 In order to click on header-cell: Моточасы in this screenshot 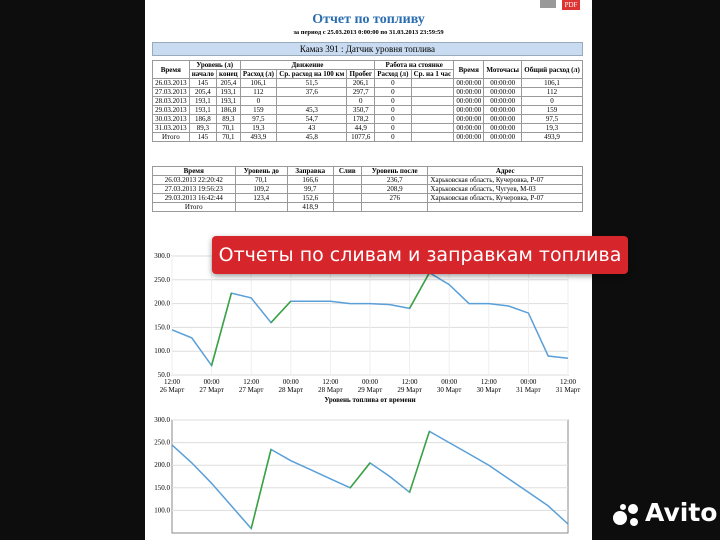, I will do `click(503, 69)`.